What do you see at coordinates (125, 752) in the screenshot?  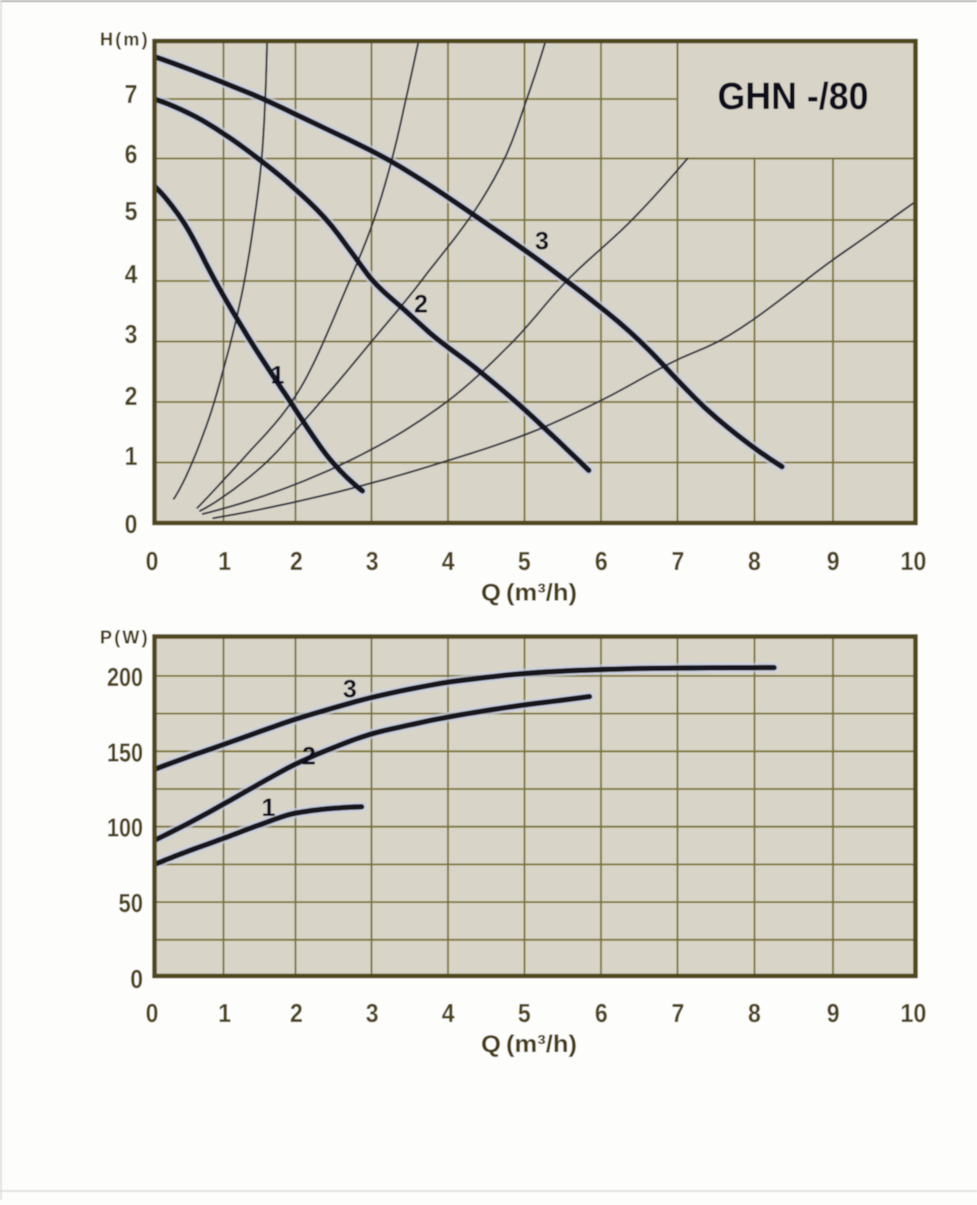 I see `svg-text: 150` at bounding box center [125, 752].